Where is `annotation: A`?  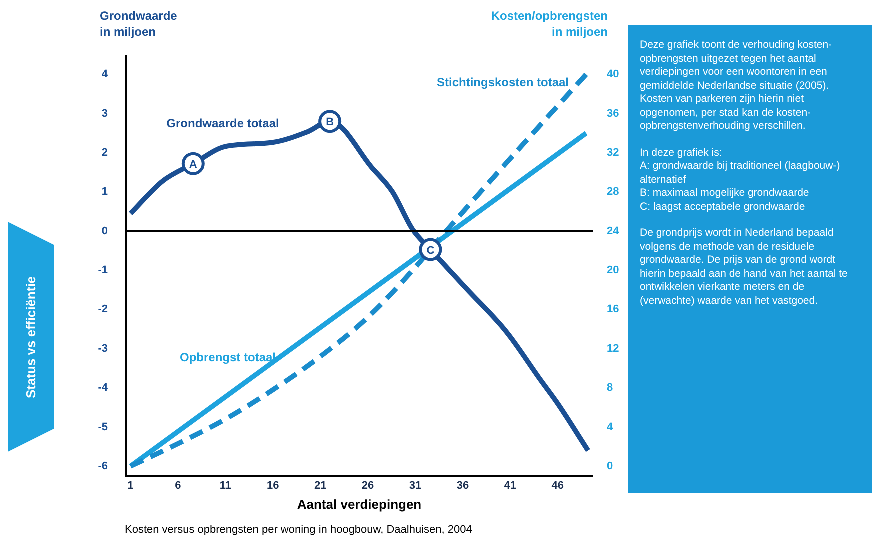 annotation: A is located at coordinates (193, 164).